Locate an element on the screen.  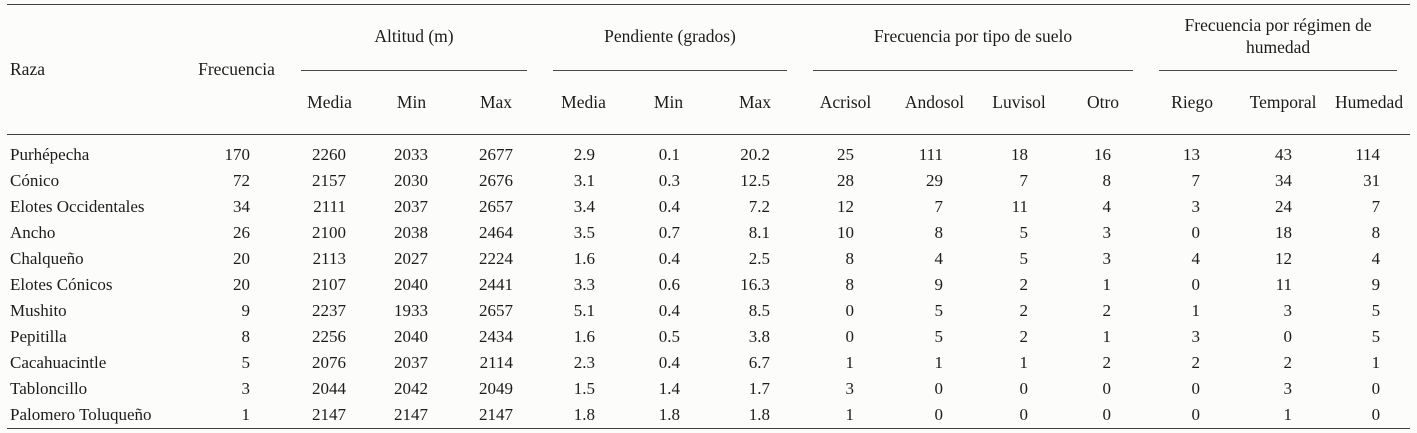
cell-value: 2030 is located at coordinates (411, 180).